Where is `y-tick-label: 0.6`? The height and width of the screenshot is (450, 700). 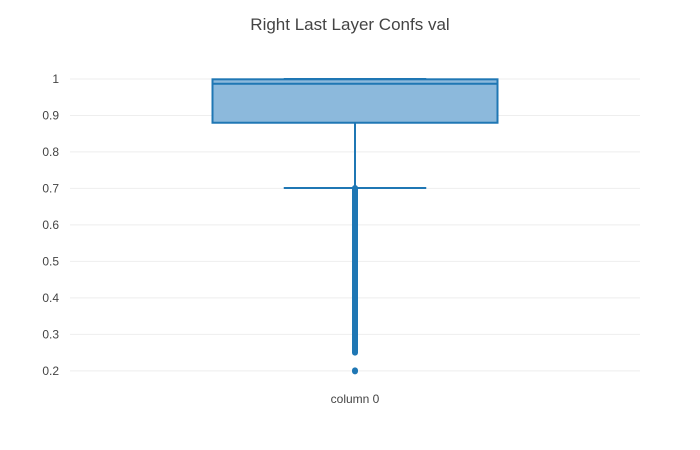
y-tick-label: 0.6 is located at coordinates (50, 225).